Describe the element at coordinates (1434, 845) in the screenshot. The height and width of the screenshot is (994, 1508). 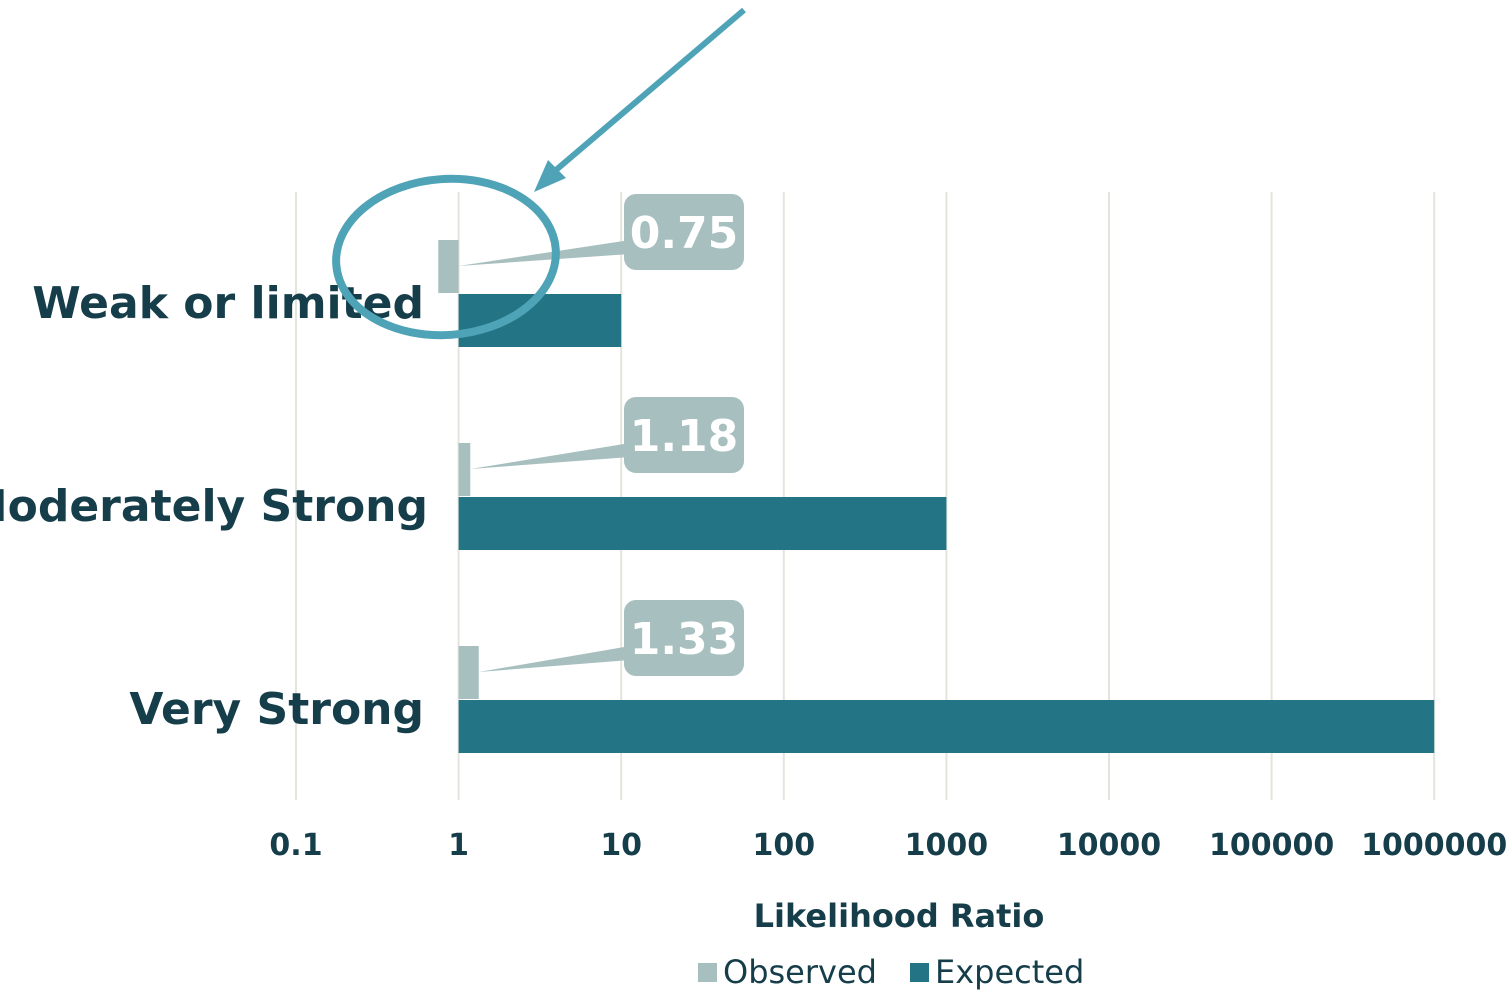
I see `x-tick-label: 1000000` at that location.